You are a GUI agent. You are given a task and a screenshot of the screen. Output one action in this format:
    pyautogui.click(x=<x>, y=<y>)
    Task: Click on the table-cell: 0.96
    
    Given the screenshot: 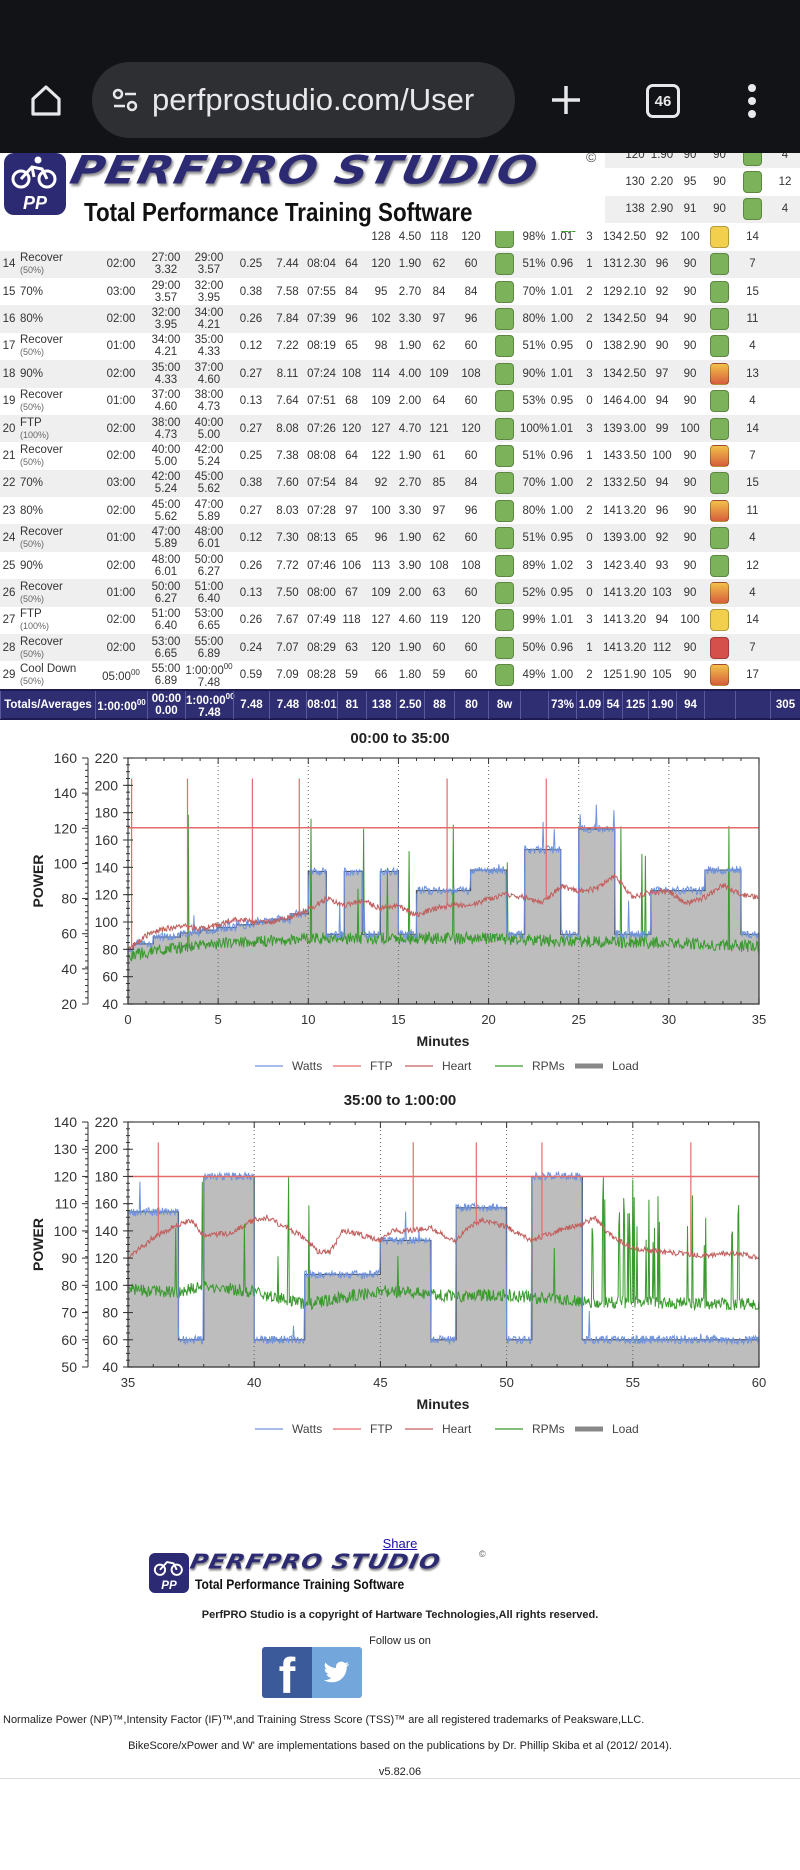 What is the action you would take?
    pyautogui.click(x=562, y=455)
    